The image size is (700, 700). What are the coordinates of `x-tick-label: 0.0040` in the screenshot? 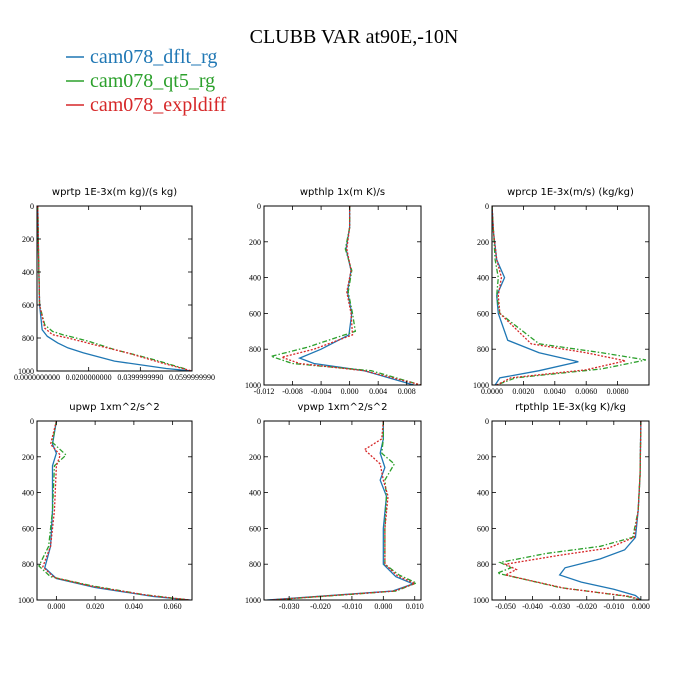 It's located at (555, 391).